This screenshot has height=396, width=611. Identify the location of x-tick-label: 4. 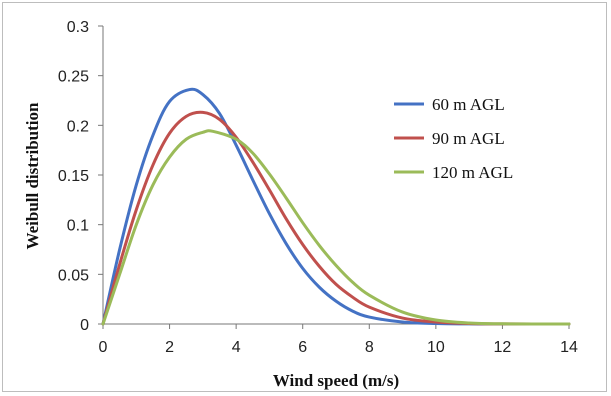
(236, 347).